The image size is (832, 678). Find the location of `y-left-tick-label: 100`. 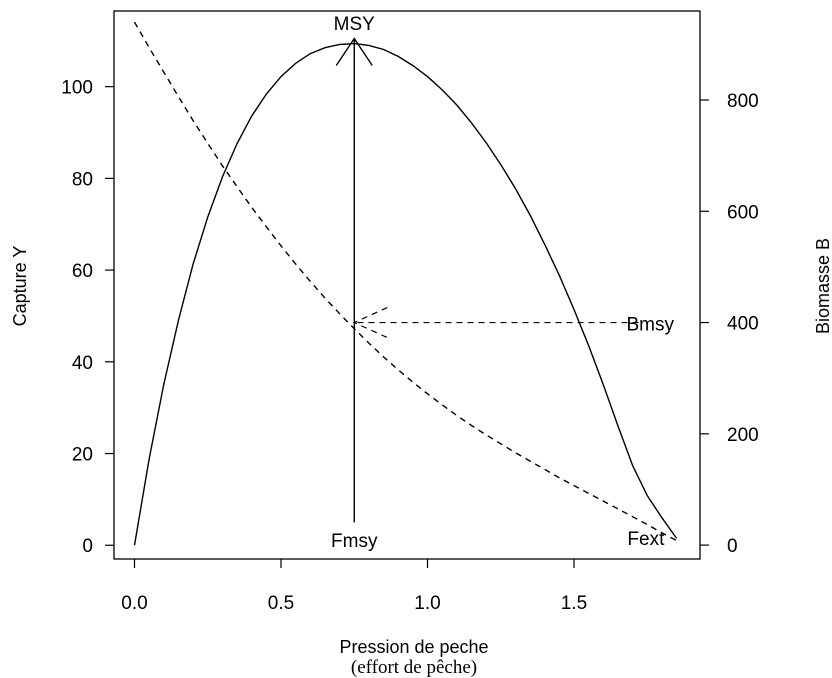

y-left-tick-label: 100 is located at coordinates (77, 88).